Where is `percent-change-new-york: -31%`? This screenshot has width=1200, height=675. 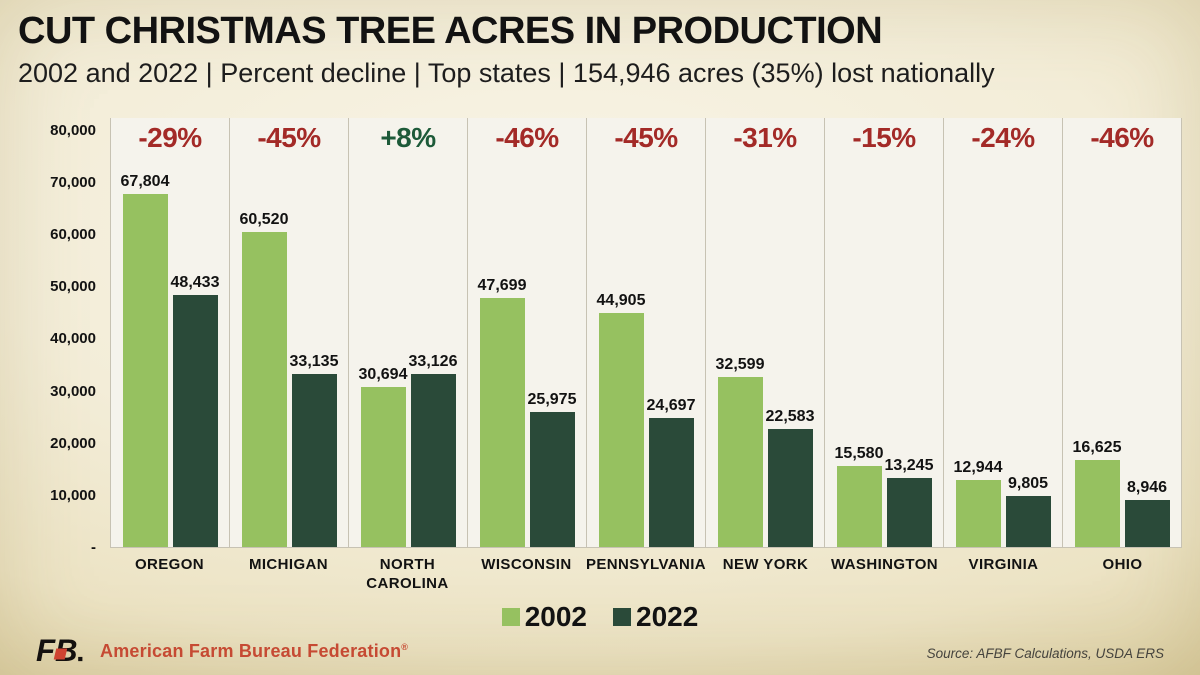 percent-change-new-york: -31% is located at coordinates (765, 137).